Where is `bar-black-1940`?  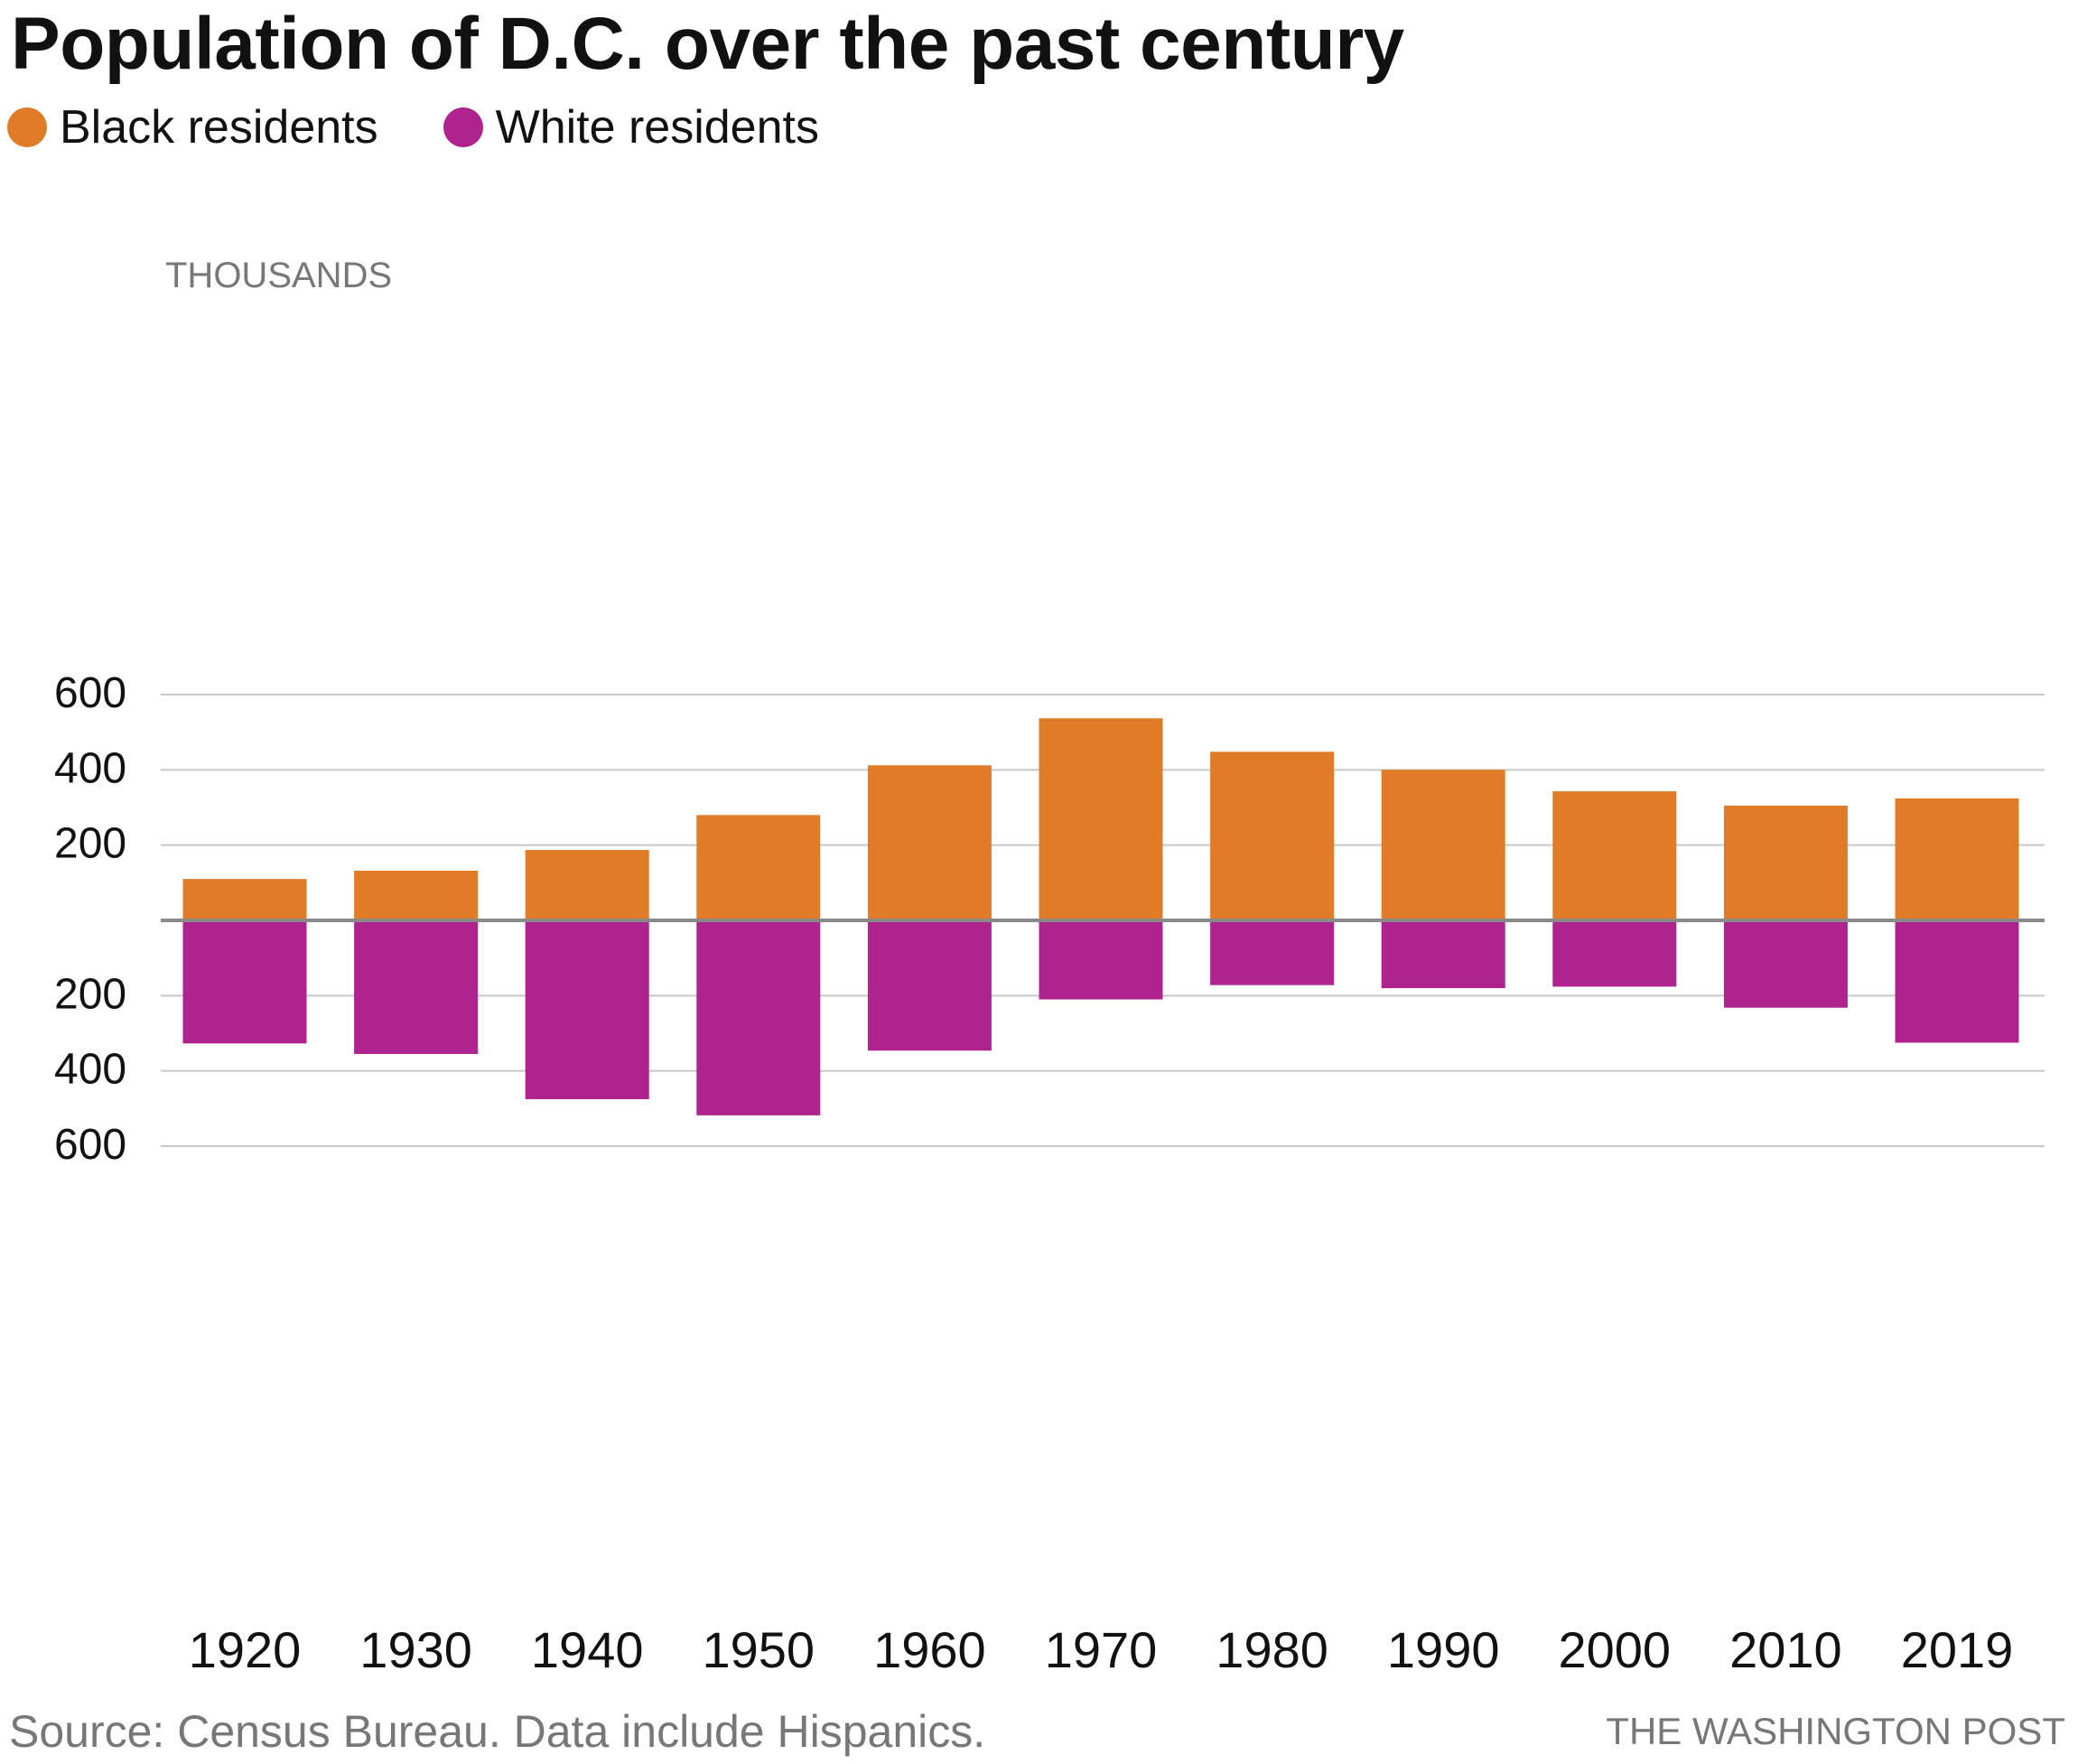 bar-black-1940 is located at coordinates (587, 885).